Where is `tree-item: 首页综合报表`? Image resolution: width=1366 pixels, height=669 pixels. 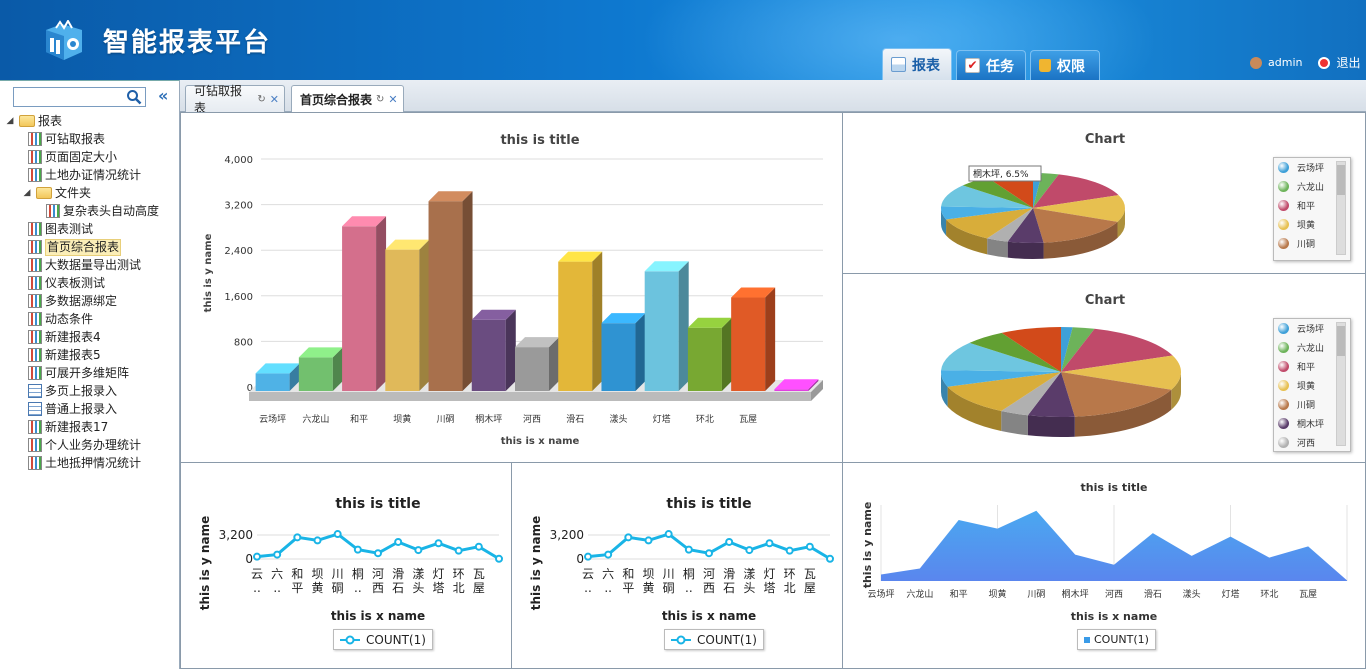 tree-item: 首页综合报表 is located at coordinates (90, 247).